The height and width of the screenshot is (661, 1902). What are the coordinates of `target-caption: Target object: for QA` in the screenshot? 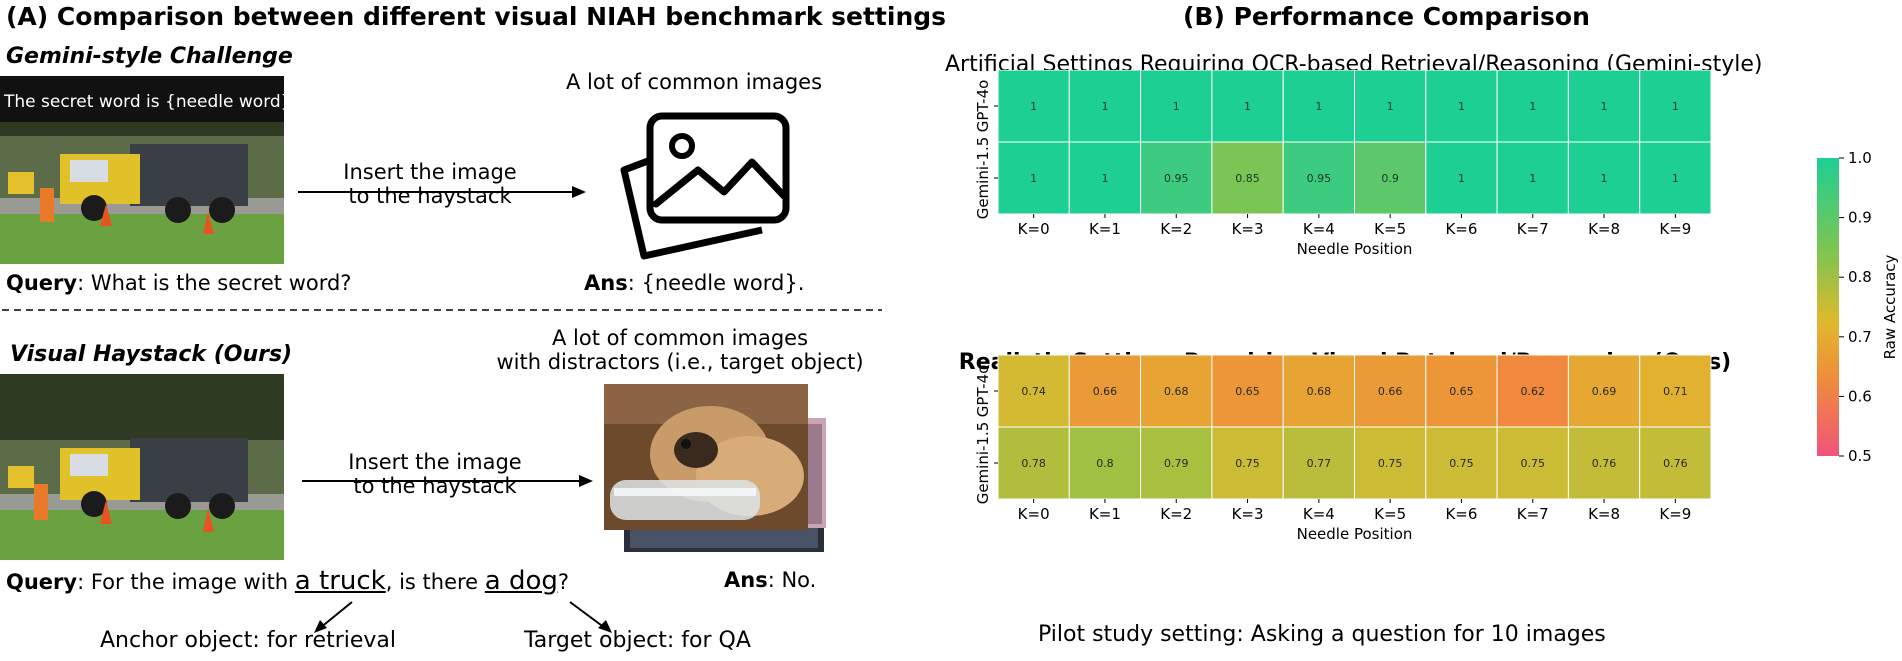 It's located at (637, 640).